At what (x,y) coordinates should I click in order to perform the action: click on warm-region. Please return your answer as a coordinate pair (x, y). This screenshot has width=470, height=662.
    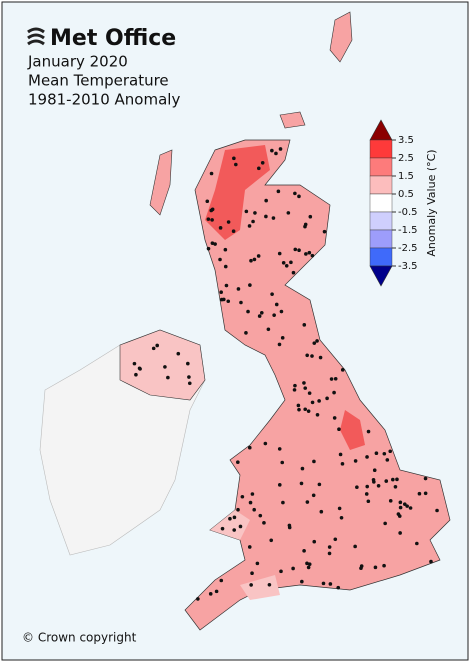
    Looking at the image, I should click on (352, 430).